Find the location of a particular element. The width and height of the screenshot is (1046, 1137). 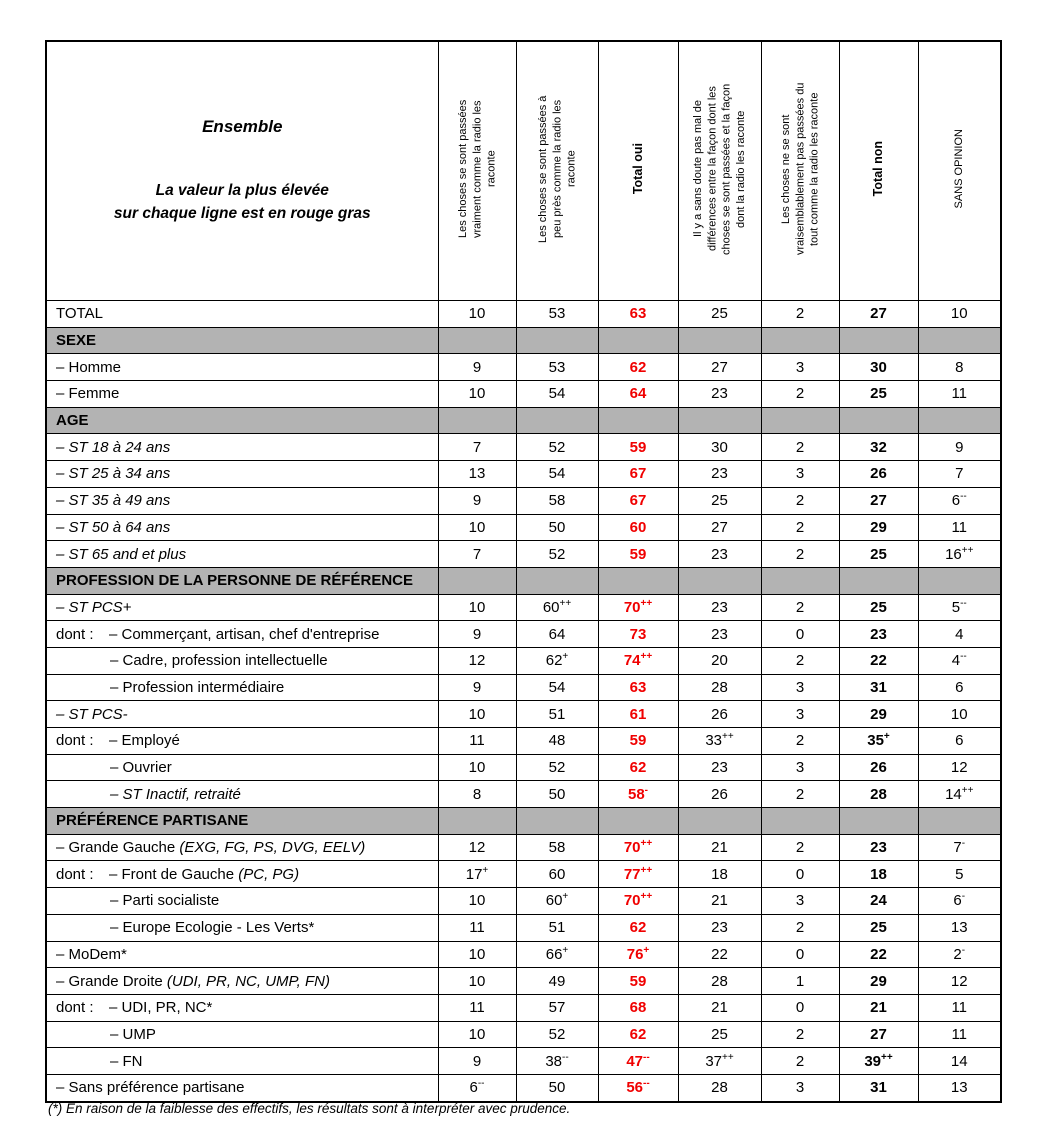

section-row: PRÉFÉRENCE PARTISANE is located at coordinates (523, 821).